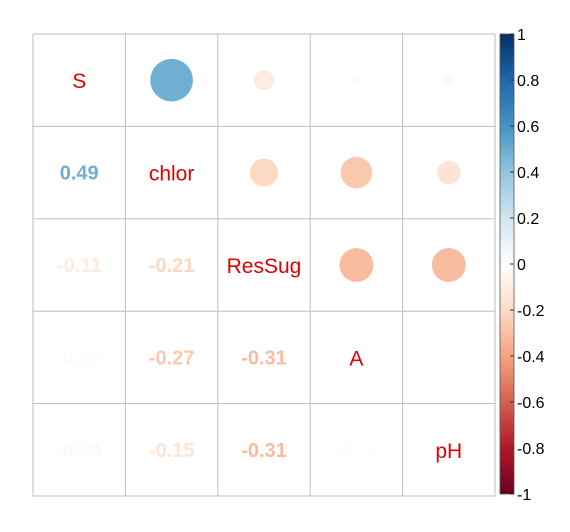 This screenshot has height=532, width=570. Describe the element at coordinates (172, 451) in the screenshot. I see `correlation-value: -0.15` at that location.